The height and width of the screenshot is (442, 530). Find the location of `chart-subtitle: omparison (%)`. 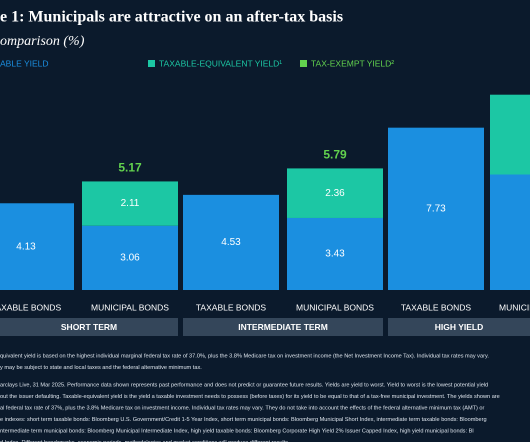

chart-subtitle: omparison (%) is located at coordinates (42, 41).